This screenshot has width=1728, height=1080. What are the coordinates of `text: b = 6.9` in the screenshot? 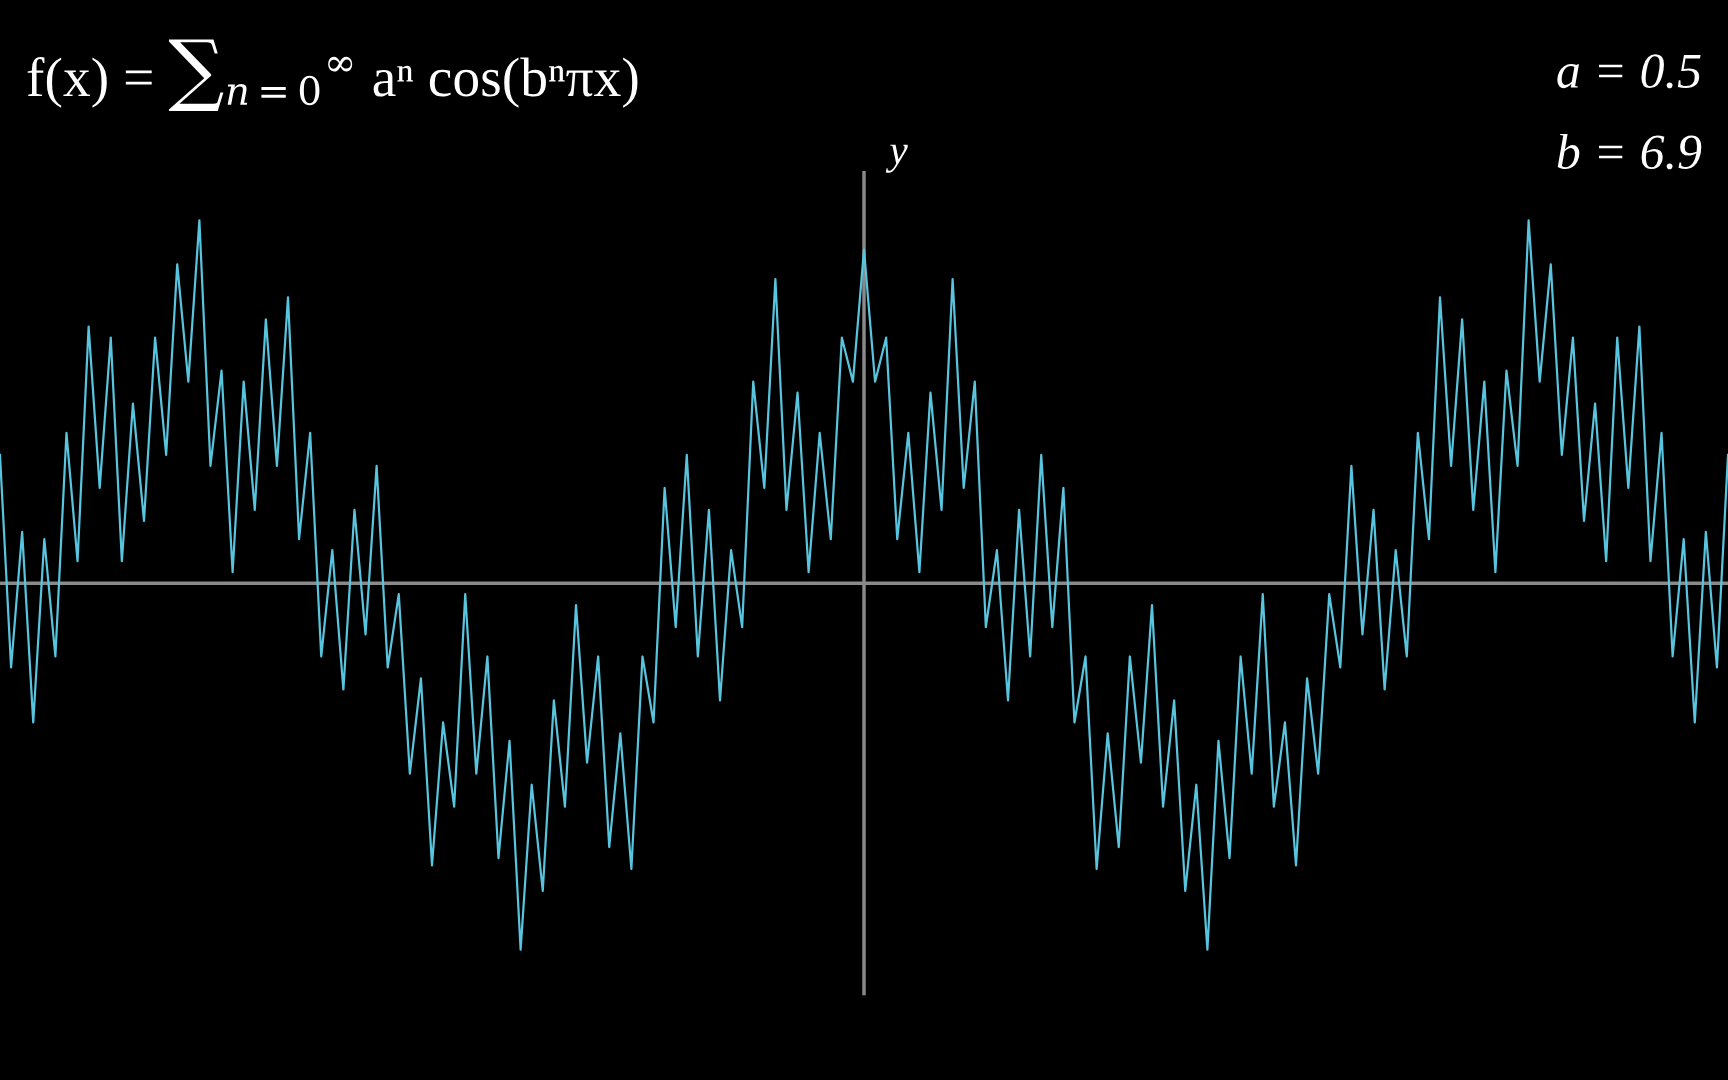 It's located at (1629, 151).